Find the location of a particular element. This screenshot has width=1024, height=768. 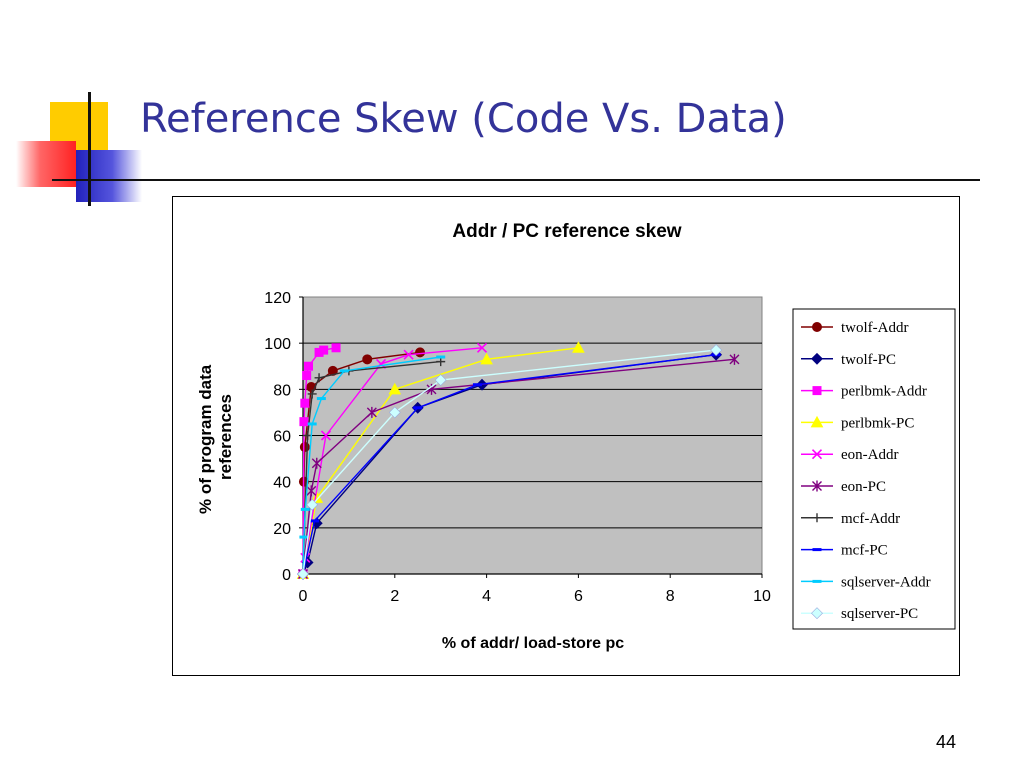

deco-vertical-line is located at coordinates (89, 149).